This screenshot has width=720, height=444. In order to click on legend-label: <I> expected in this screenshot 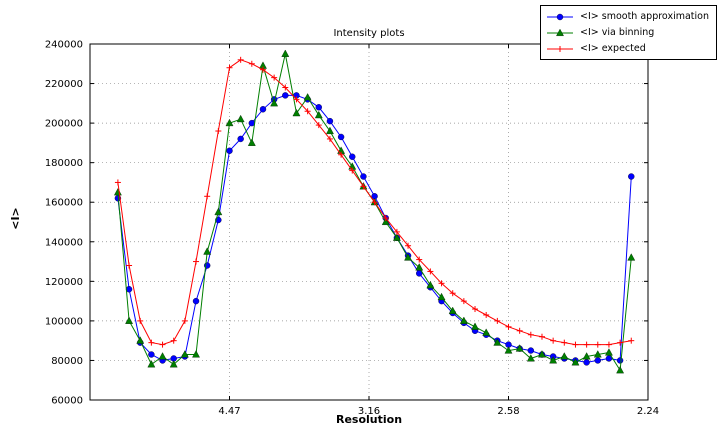, I will do `click(613, 48)`.